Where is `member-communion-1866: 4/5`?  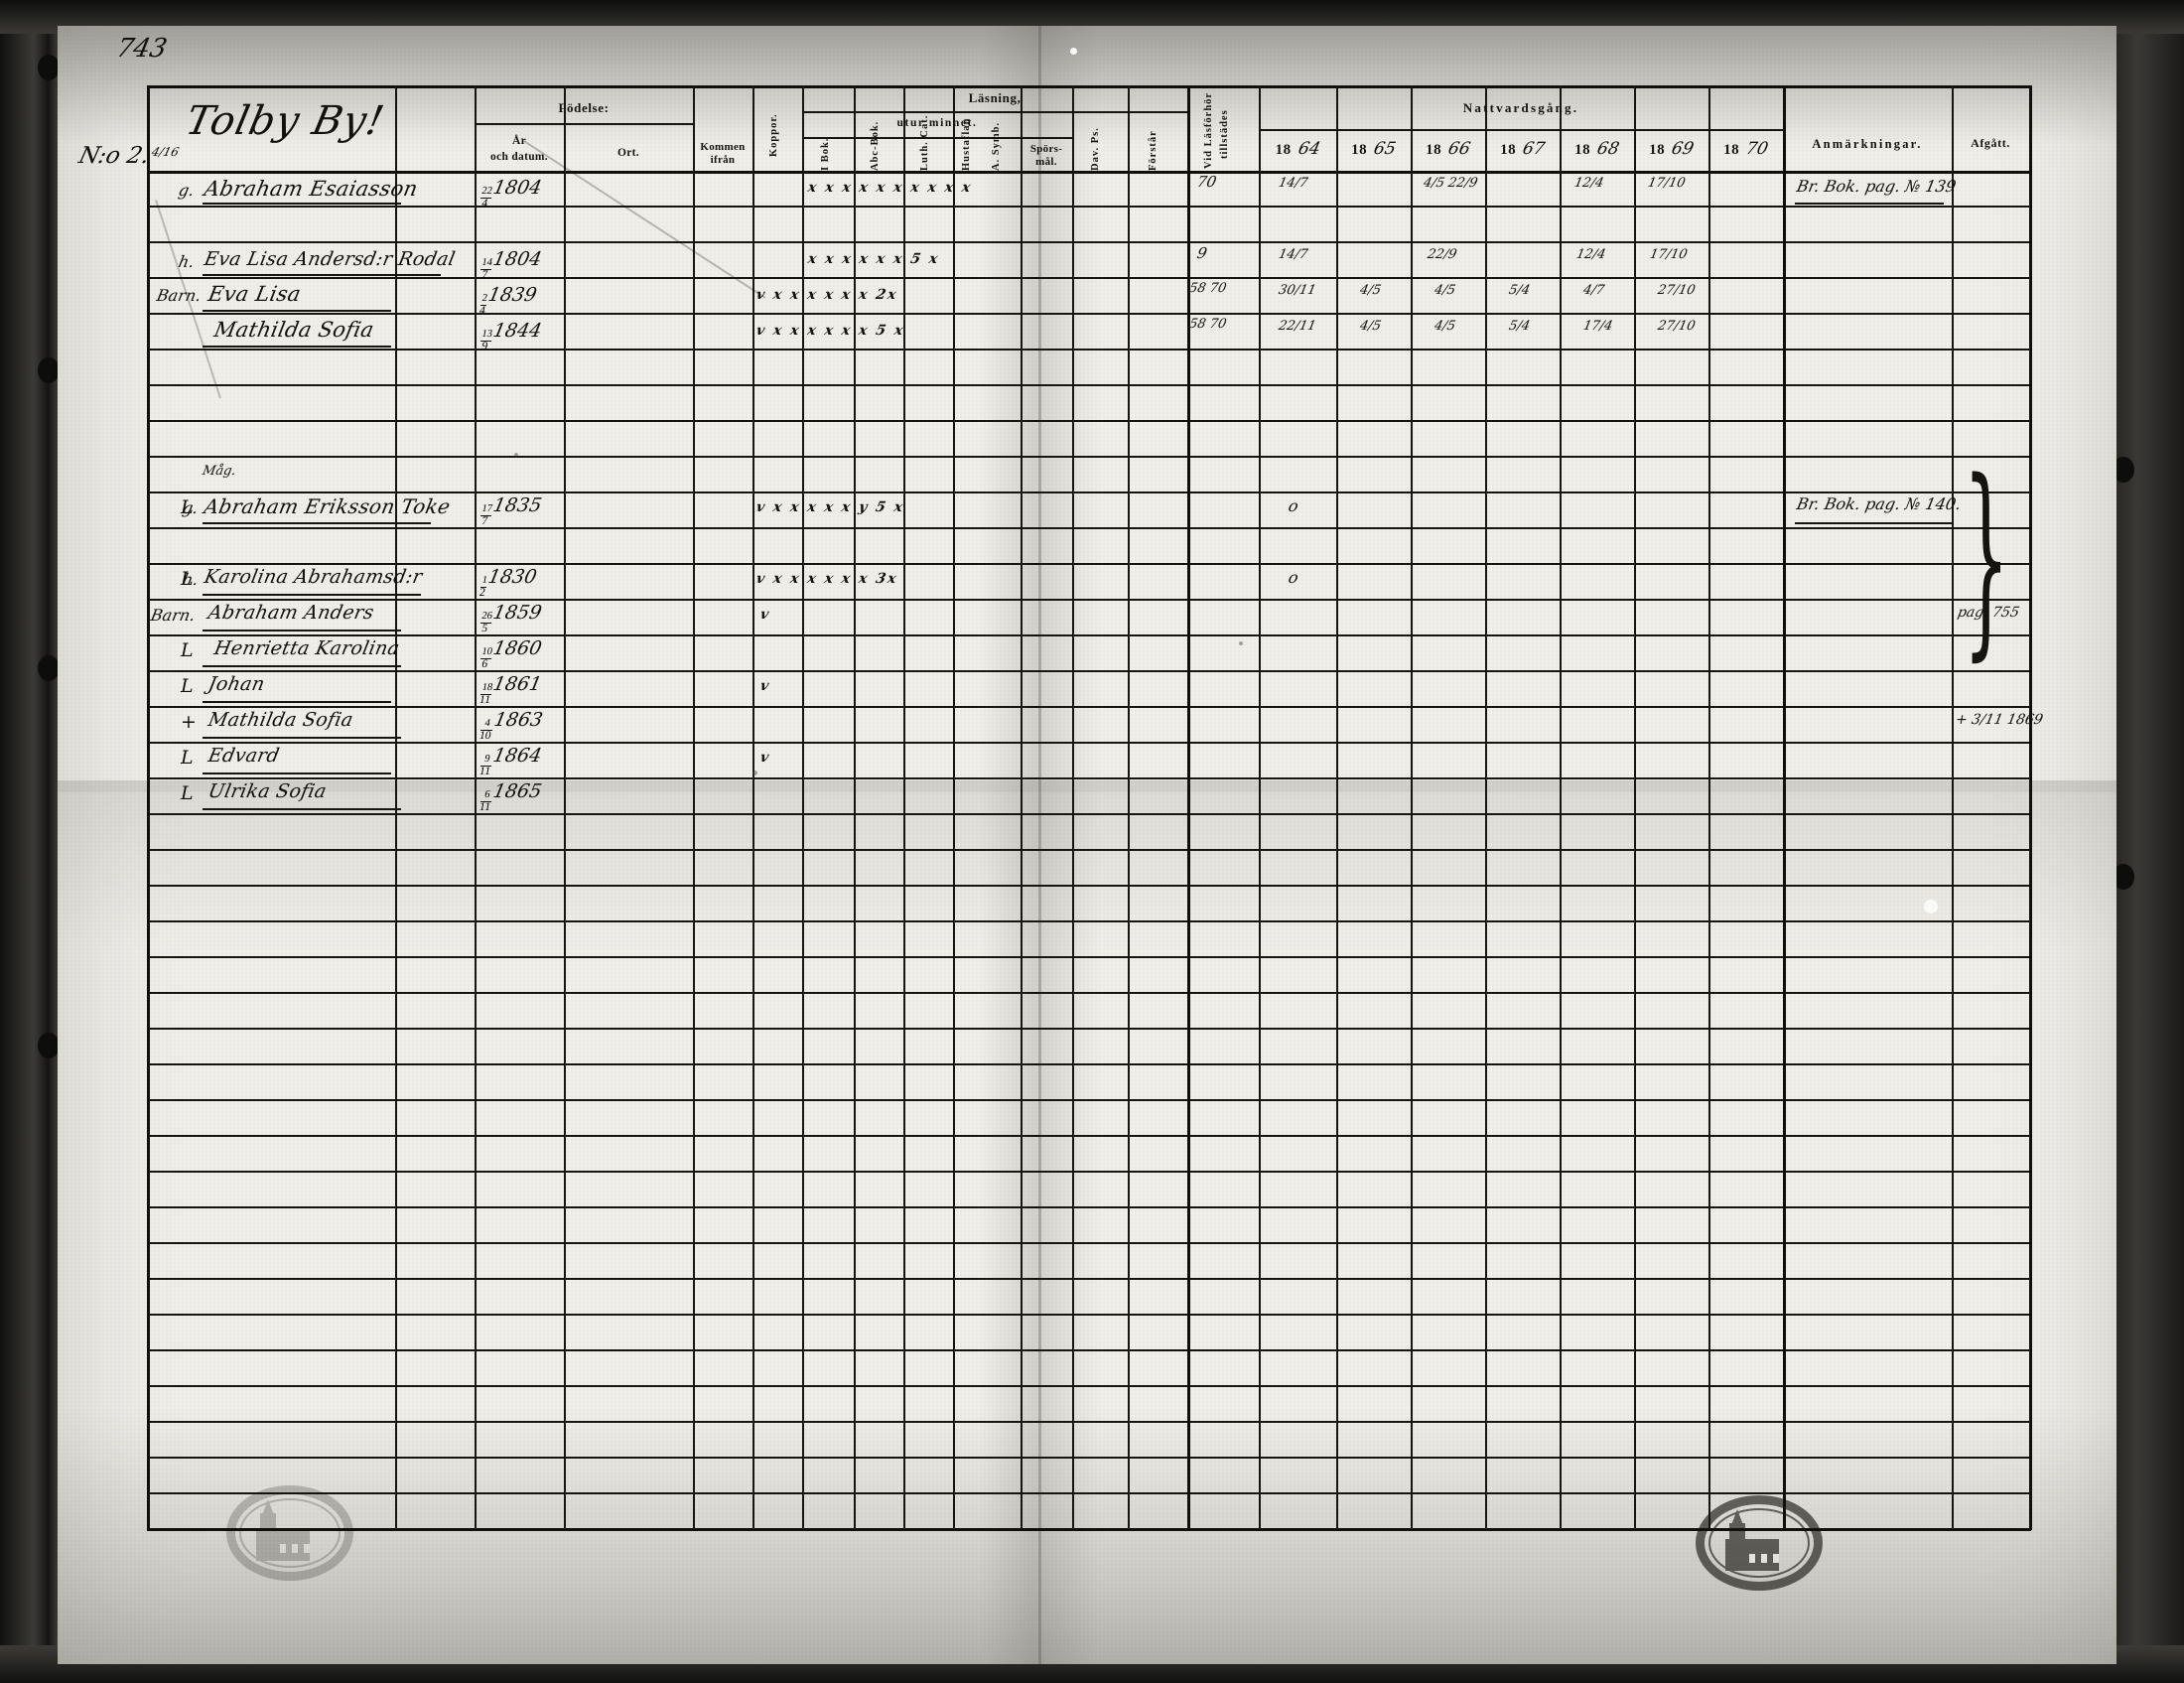 member-communion-1866: 4/5 is located at coordinates (1445, 326).